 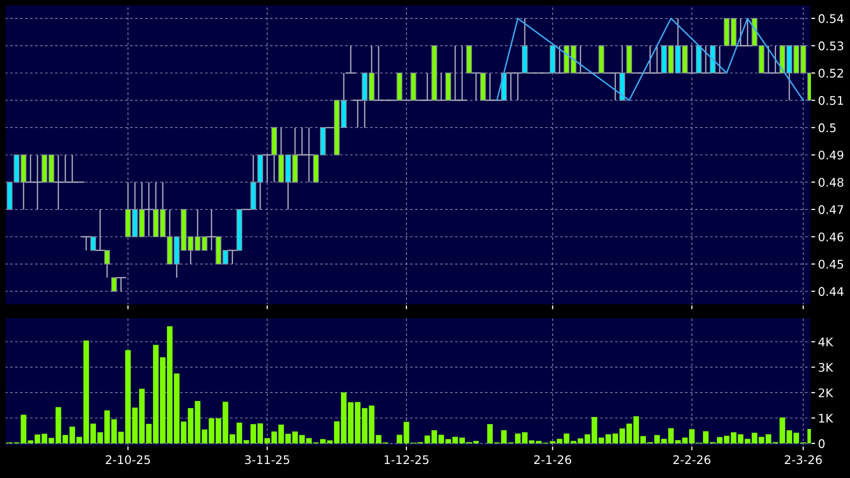 I want to click on y-tick-label: 0.54, so click(x=831, y=19).